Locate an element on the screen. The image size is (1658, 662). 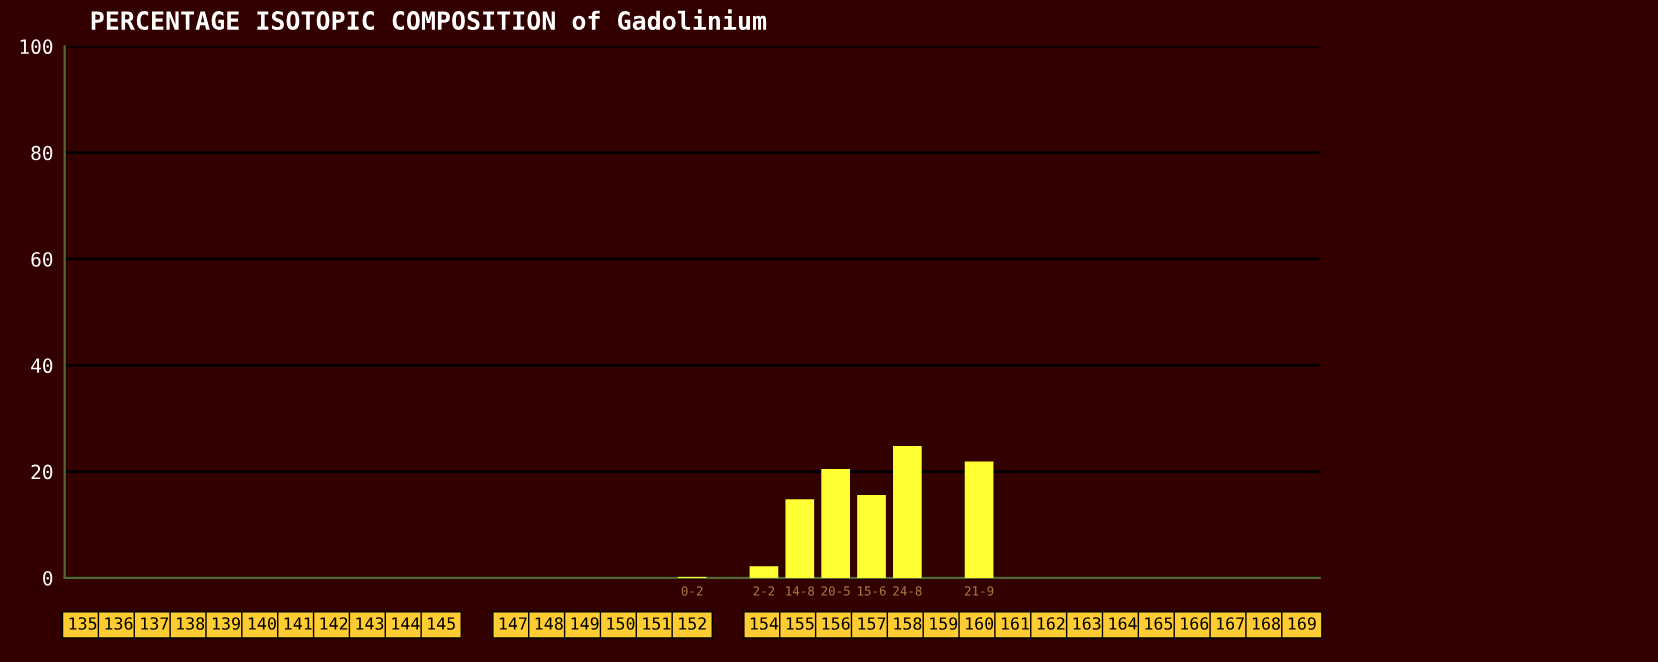
y-tick-label: 0 is located at coordinates (48, 578).